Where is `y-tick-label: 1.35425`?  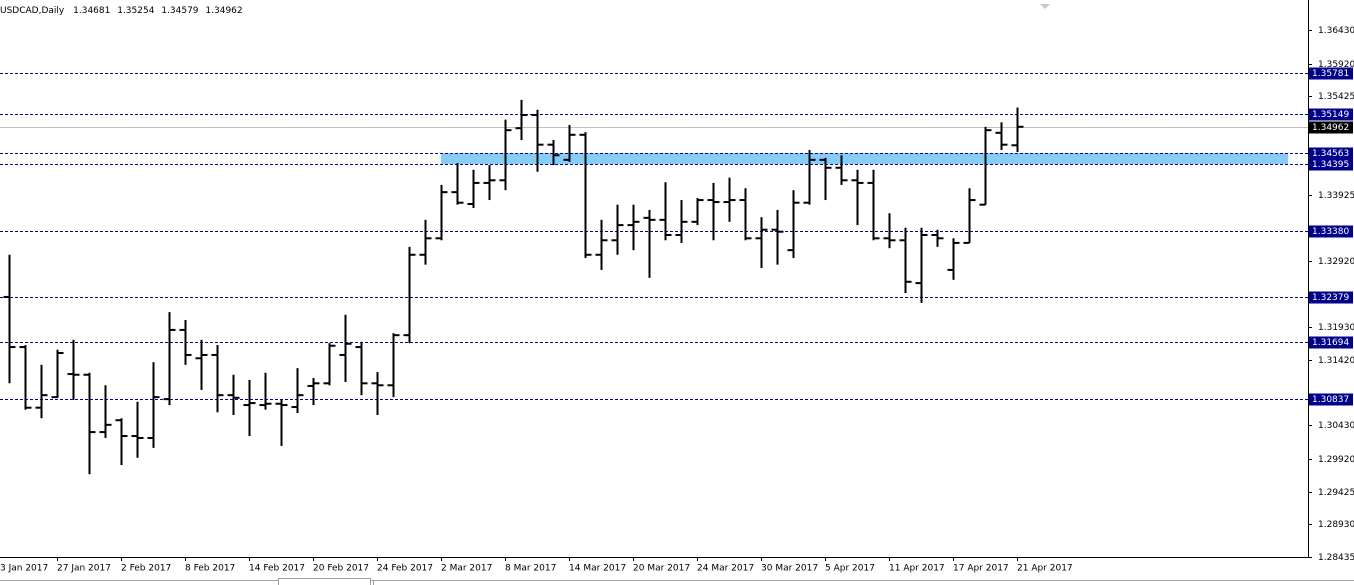
y-tick-label: 1.35425 is located at coordinates (1336, 97).